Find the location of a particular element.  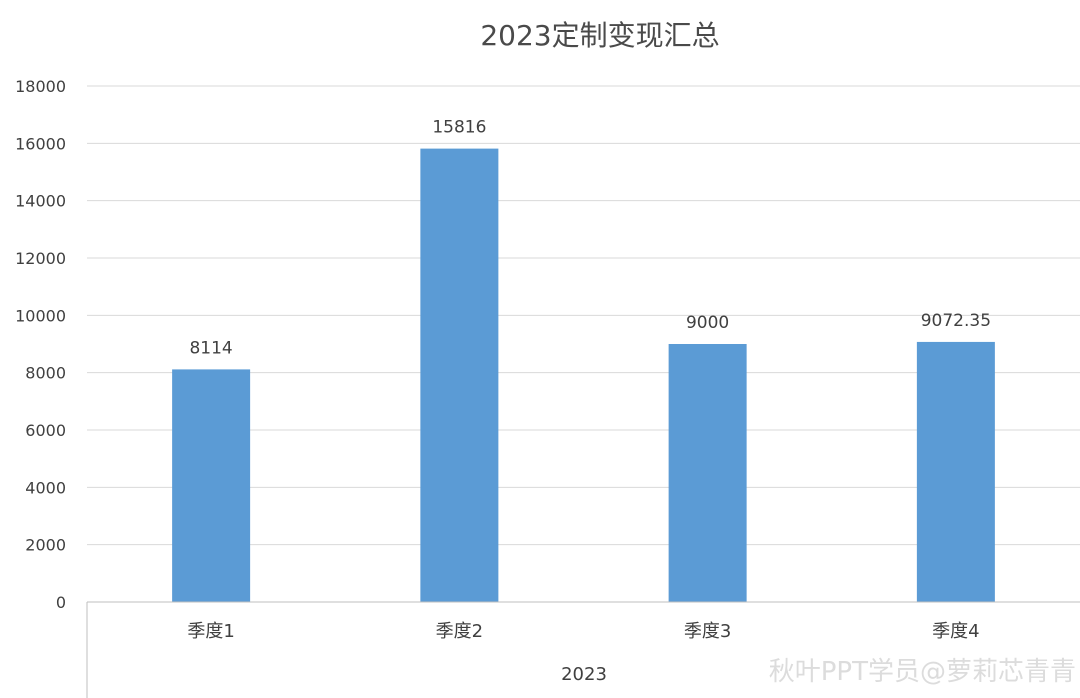

x-category-label: 季度3 is located at coordinates (707, 631).